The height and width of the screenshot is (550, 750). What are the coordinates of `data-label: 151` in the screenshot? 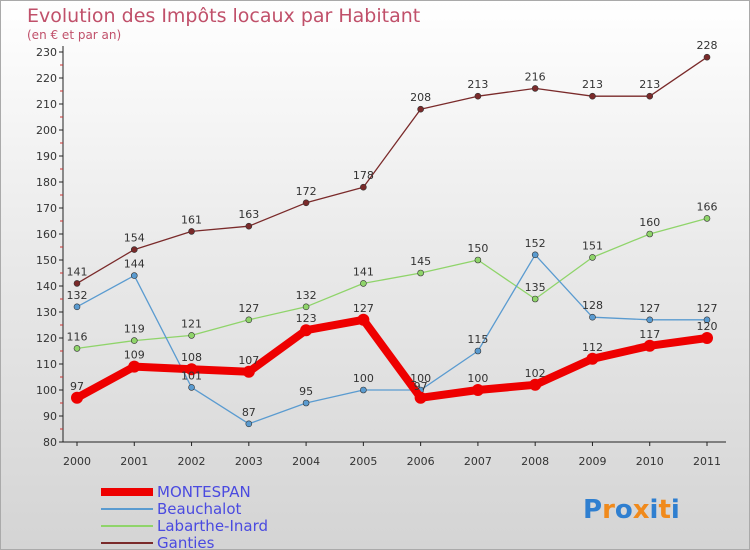 It's located at (592, 245).